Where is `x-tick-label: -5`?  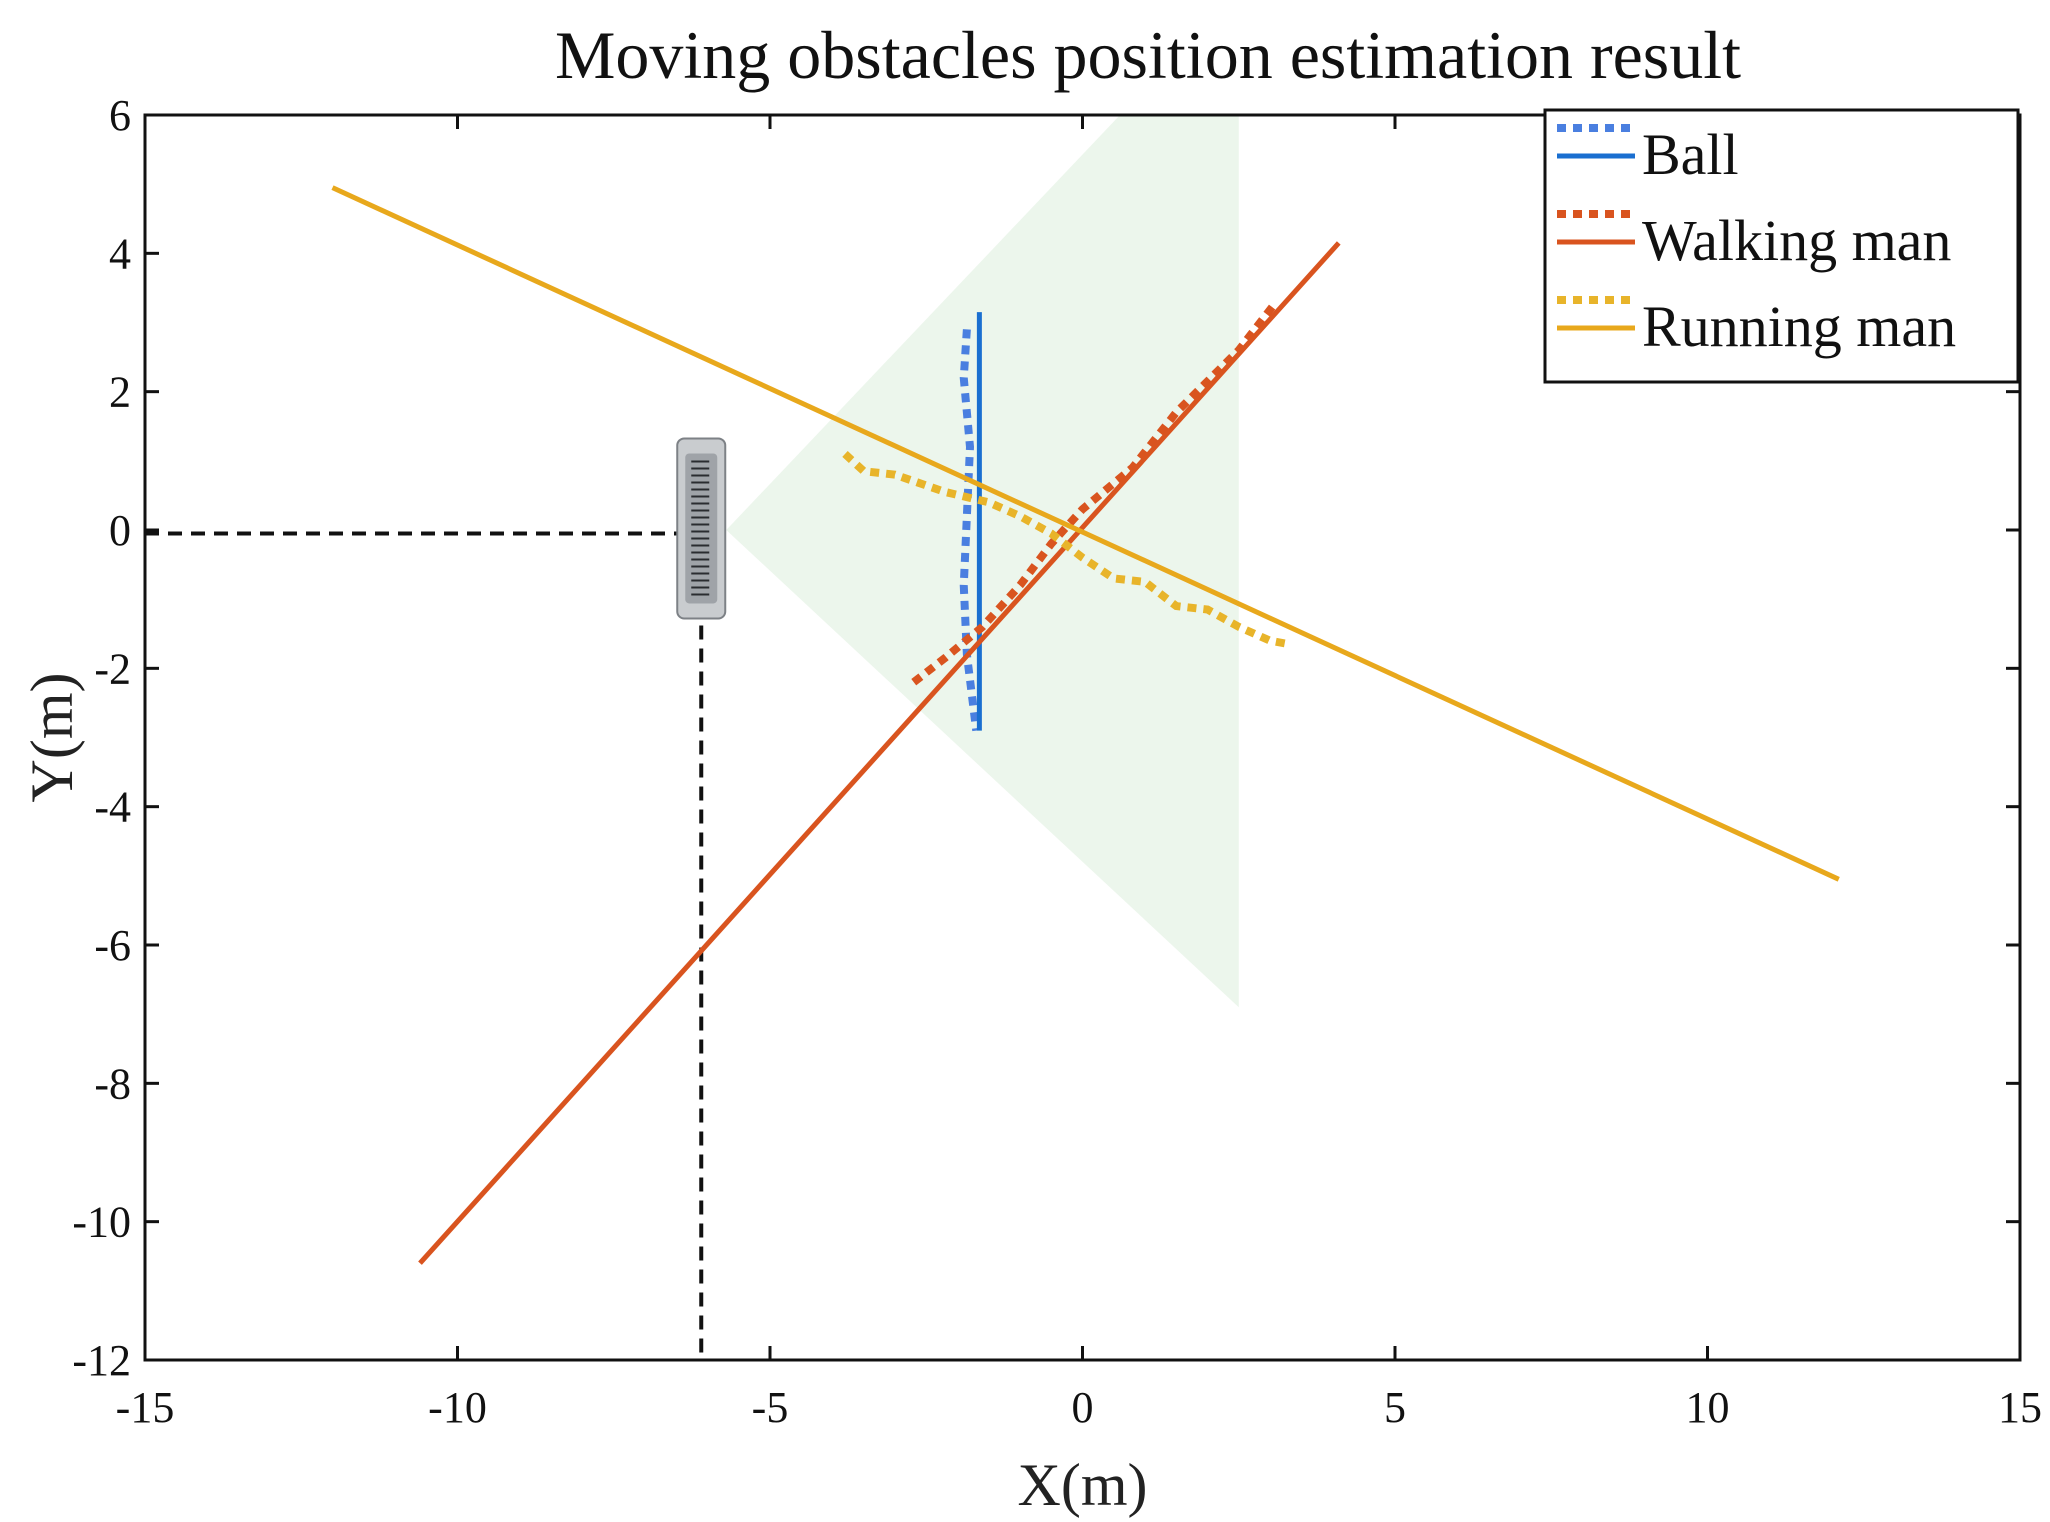
x-tick-label: -5 is located at coordinates (770, 1407).